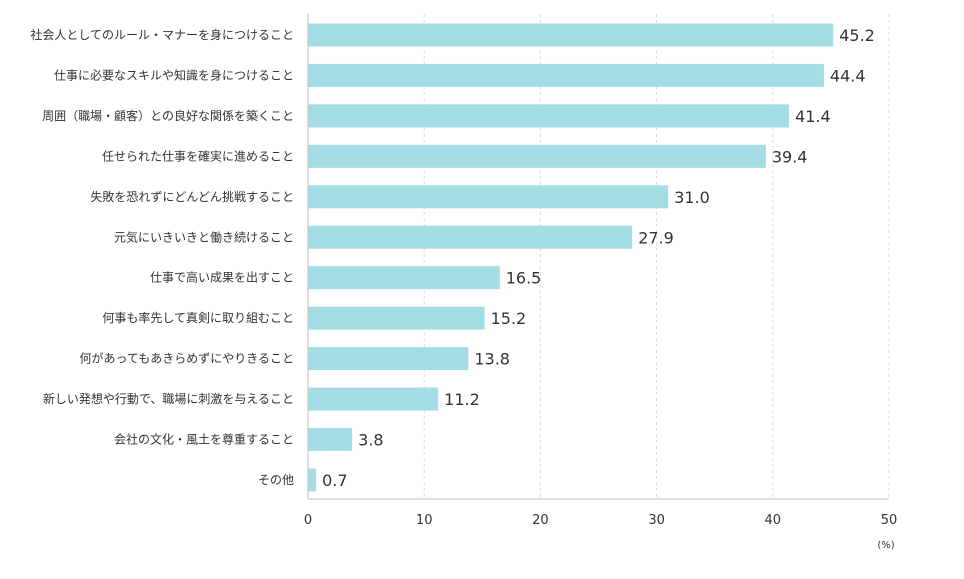 Image resolution: width=964 pixels, height=579 pixels. Describe the element at coordinates (848, 75) in the screenshot. I see `value-label: 44.4` at that location.